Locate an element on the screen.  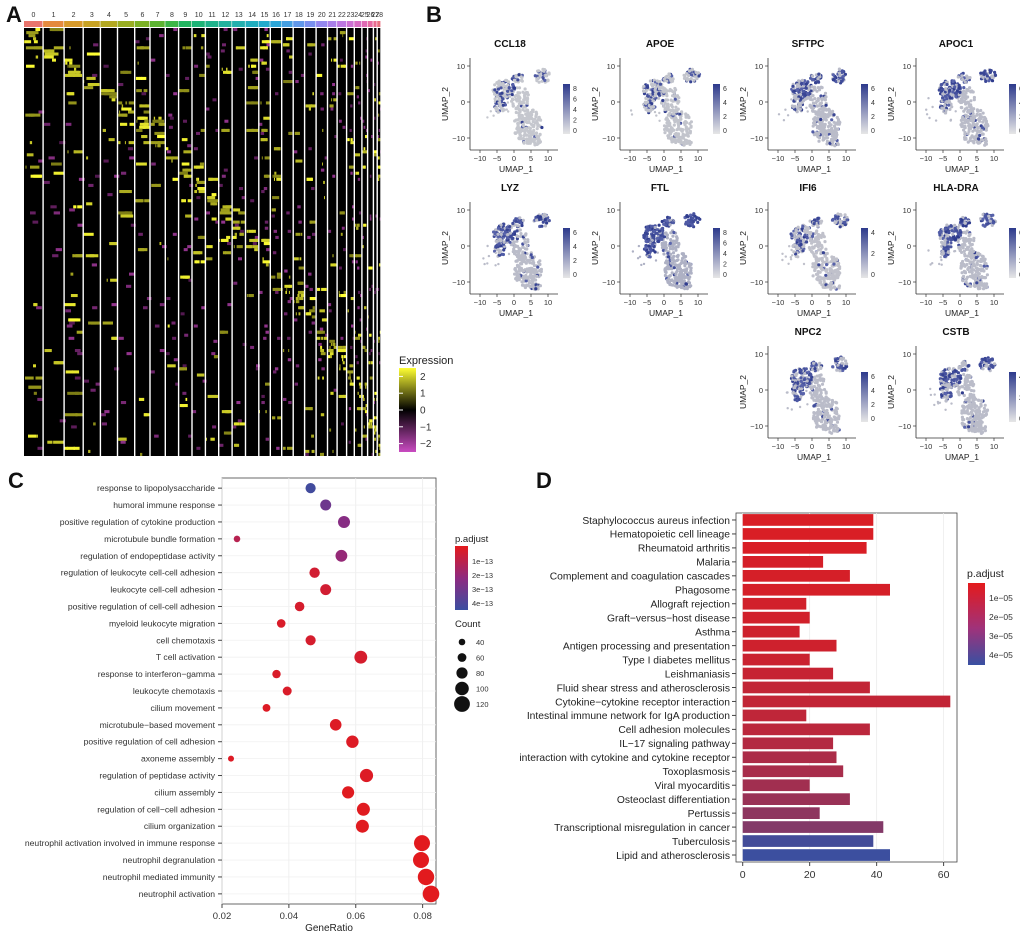
cluster-bar is located at coordinates (157, 24).